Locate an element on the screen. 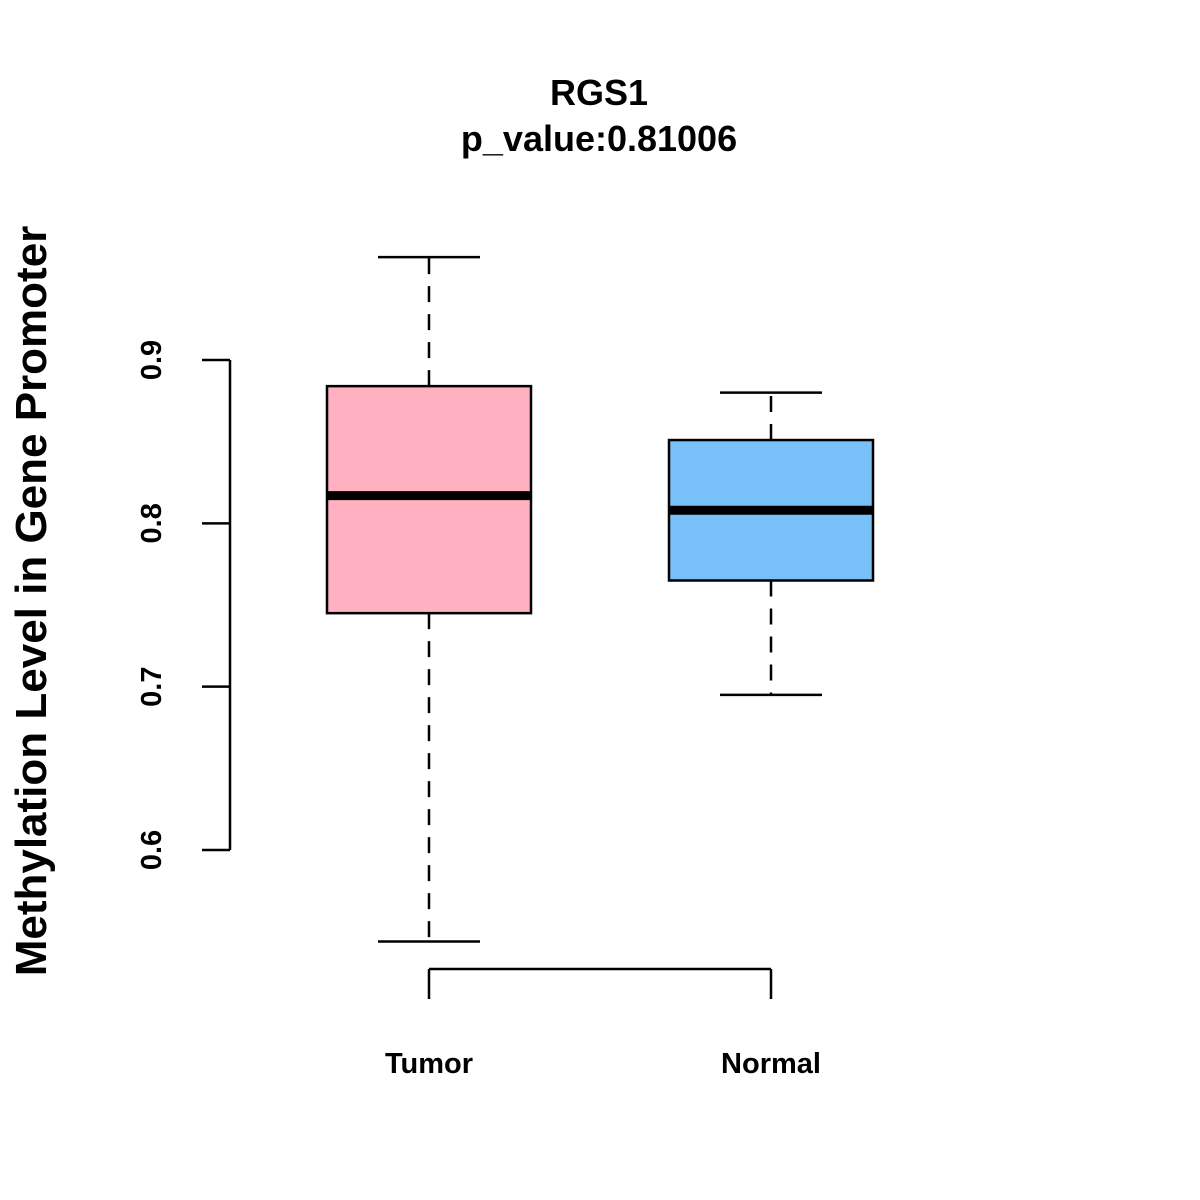 The width and height of the screenshot is (1200, 1200). chart-subtitle: p_value:0.81006 is located at coordinates (599, 138).